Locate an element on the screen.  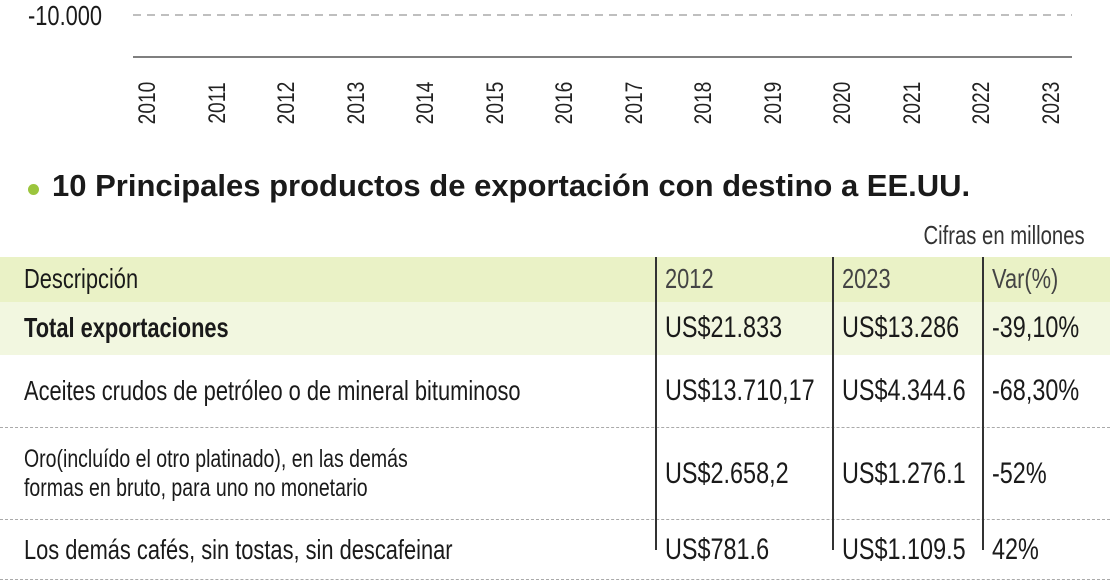
x-tick-label: 2013 is located at coordinates (356, 103).